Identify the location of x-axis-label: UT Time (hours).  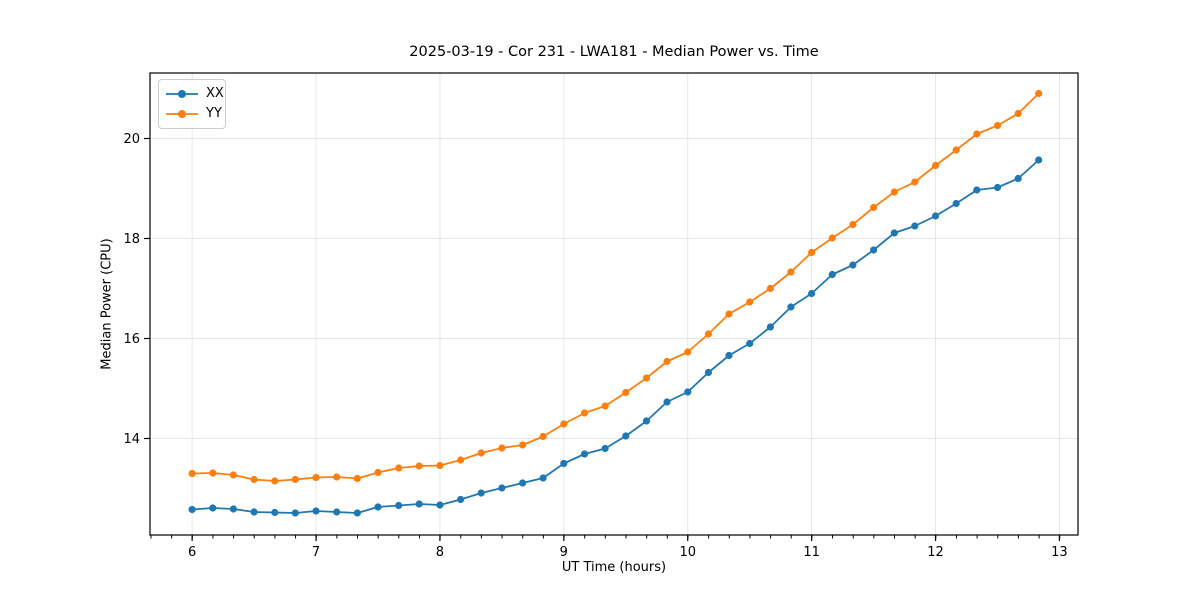
(614, 567).